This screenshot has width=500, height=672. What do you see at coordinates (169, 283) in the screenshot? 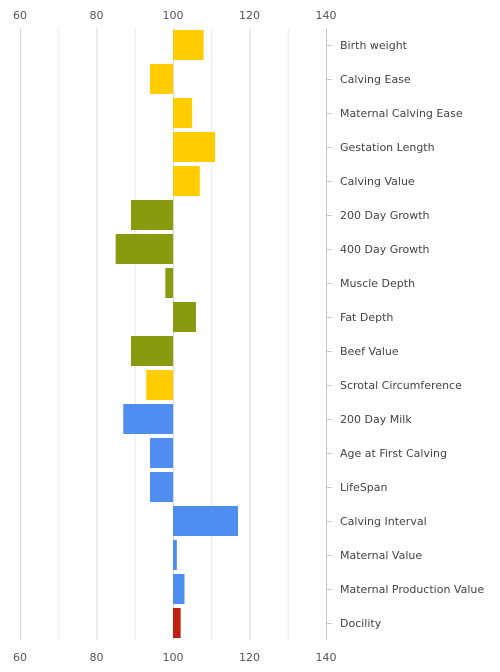
I see `bar-muscle-depth` at bounding box center [169, 283].